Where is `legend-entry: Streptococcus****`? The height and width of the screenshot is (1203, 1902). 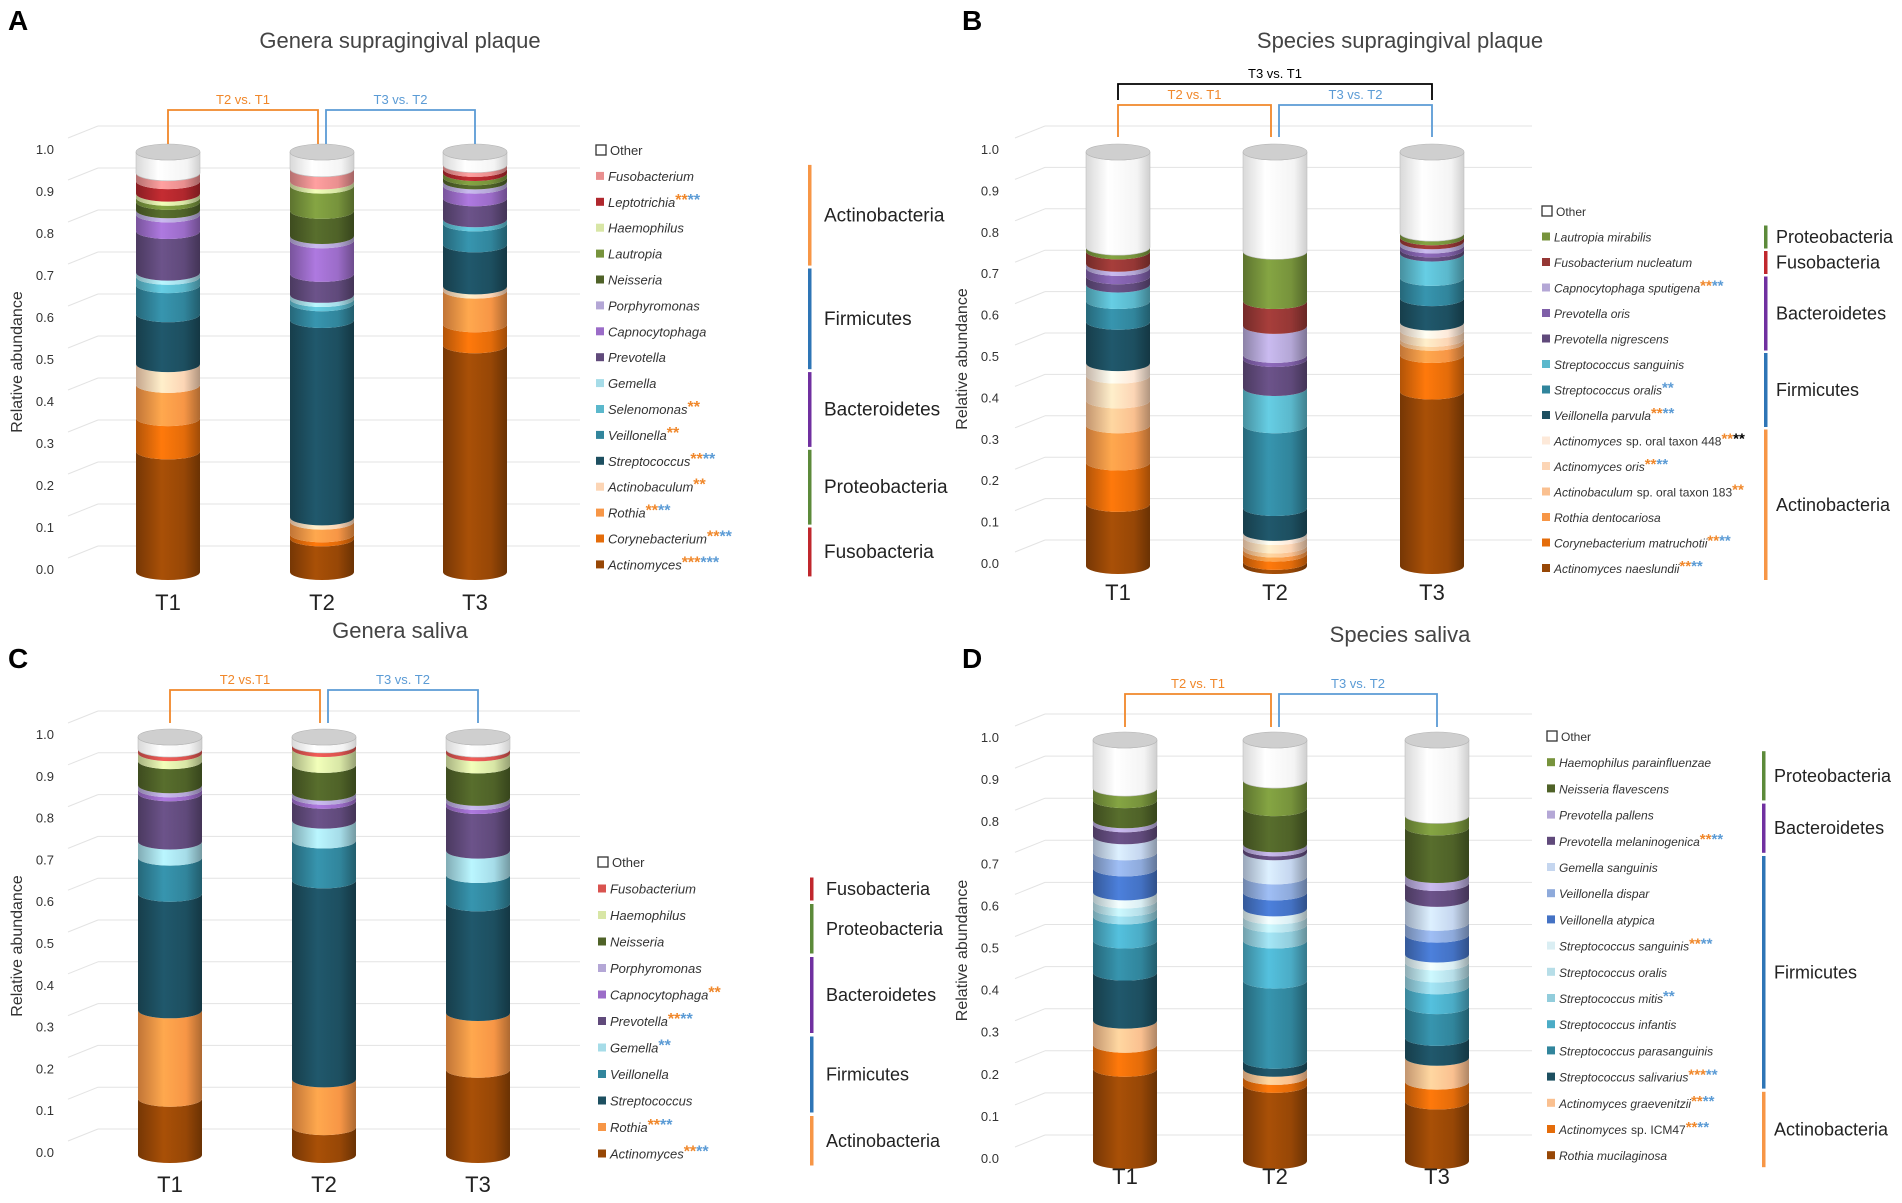
legend-entry: Streptococcus**** is located at coordinates (656, 460).